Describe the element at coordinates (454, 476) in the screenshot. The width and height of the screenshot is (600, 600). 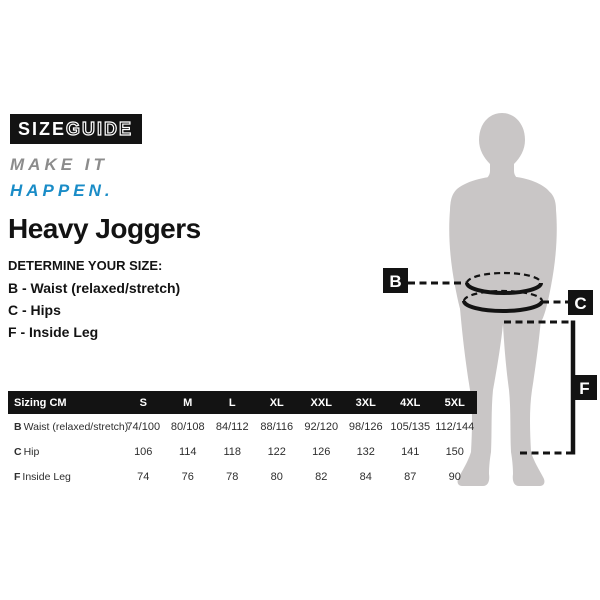
I see `inside-leg-value-5xl: 90` at that location.